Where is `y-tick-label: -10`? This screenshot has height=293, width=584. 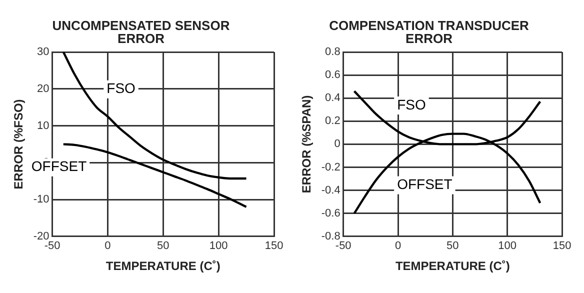 y-tick-label: -10 is located at coordinates (41, 200).